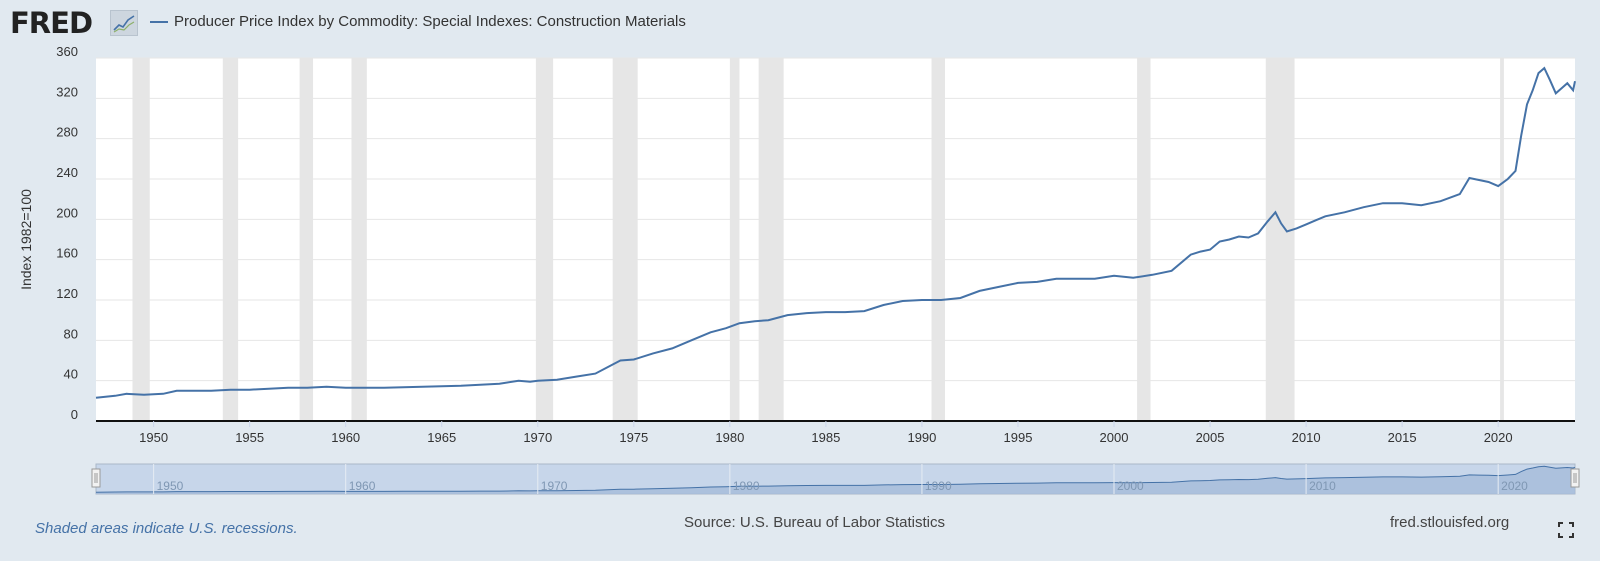 Image resolution: width=1600 pixels, height=561 pixels. Describe the element at coordinates (921, 437) in the screenshot. I see `x-tick-label: 1990` at that location.